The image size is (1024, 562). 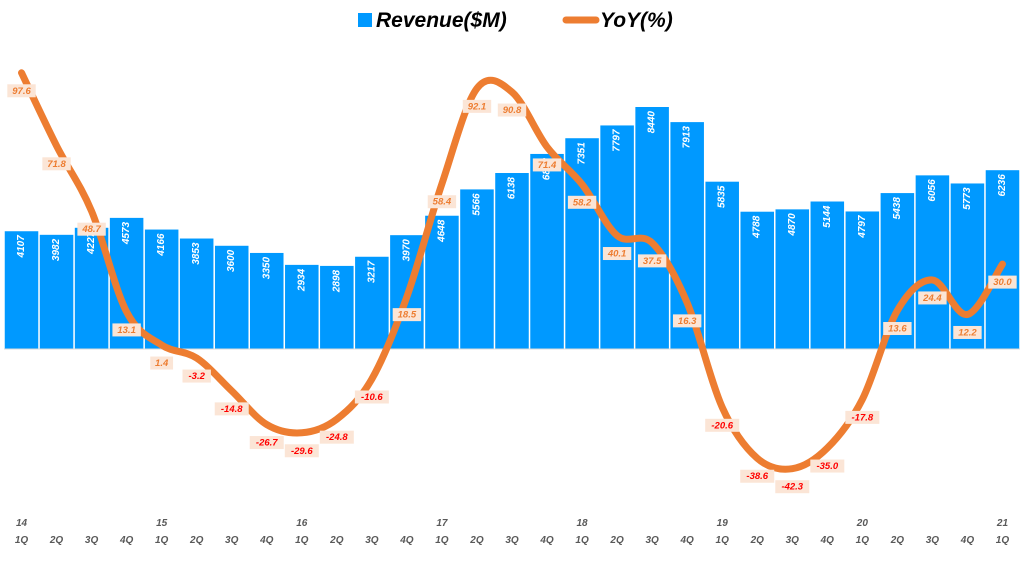 I want to click on yoy-data-label-group: -29.6, so click(x=301, y=451).